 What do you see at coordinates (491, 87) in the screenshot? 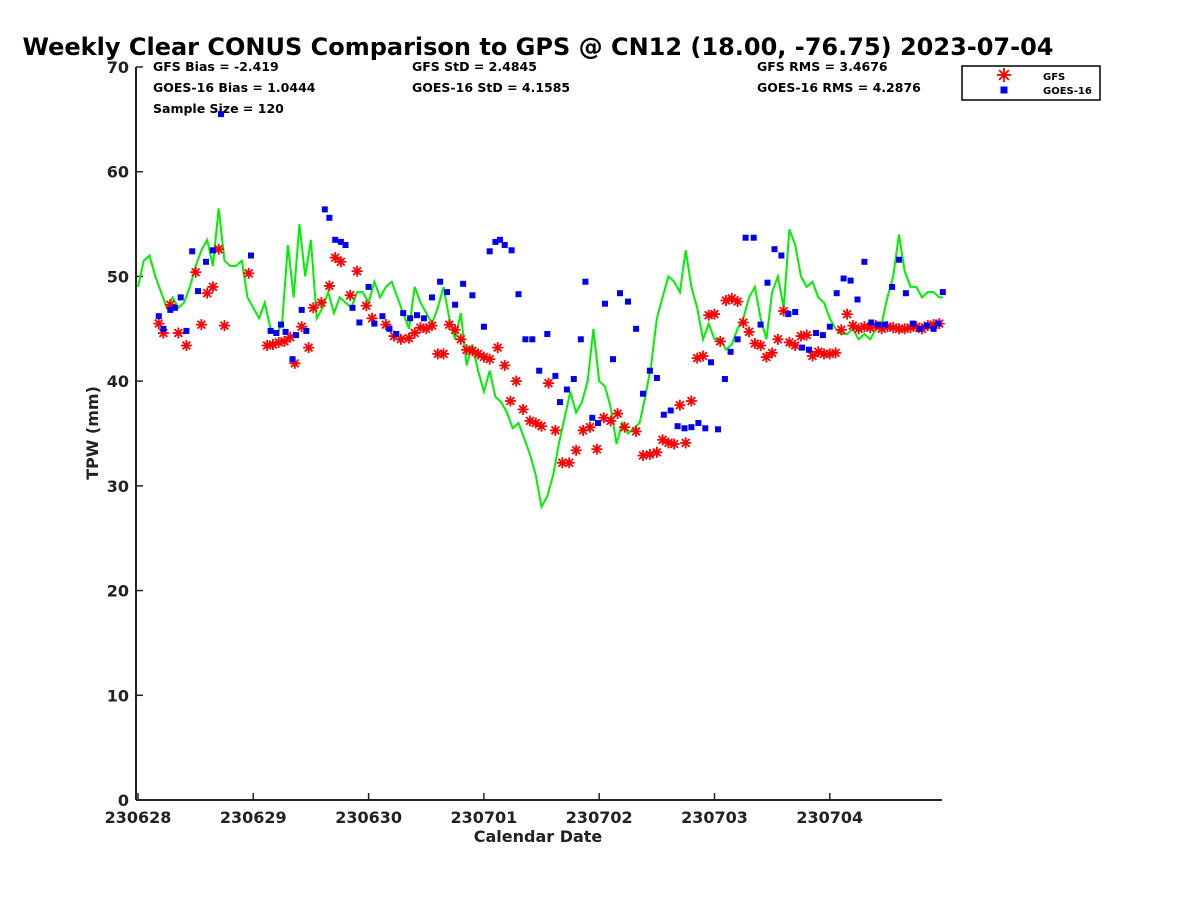
I see `goes-std-stat: GOES-16 StD = 4.1585` at bounding box center [491, 87].